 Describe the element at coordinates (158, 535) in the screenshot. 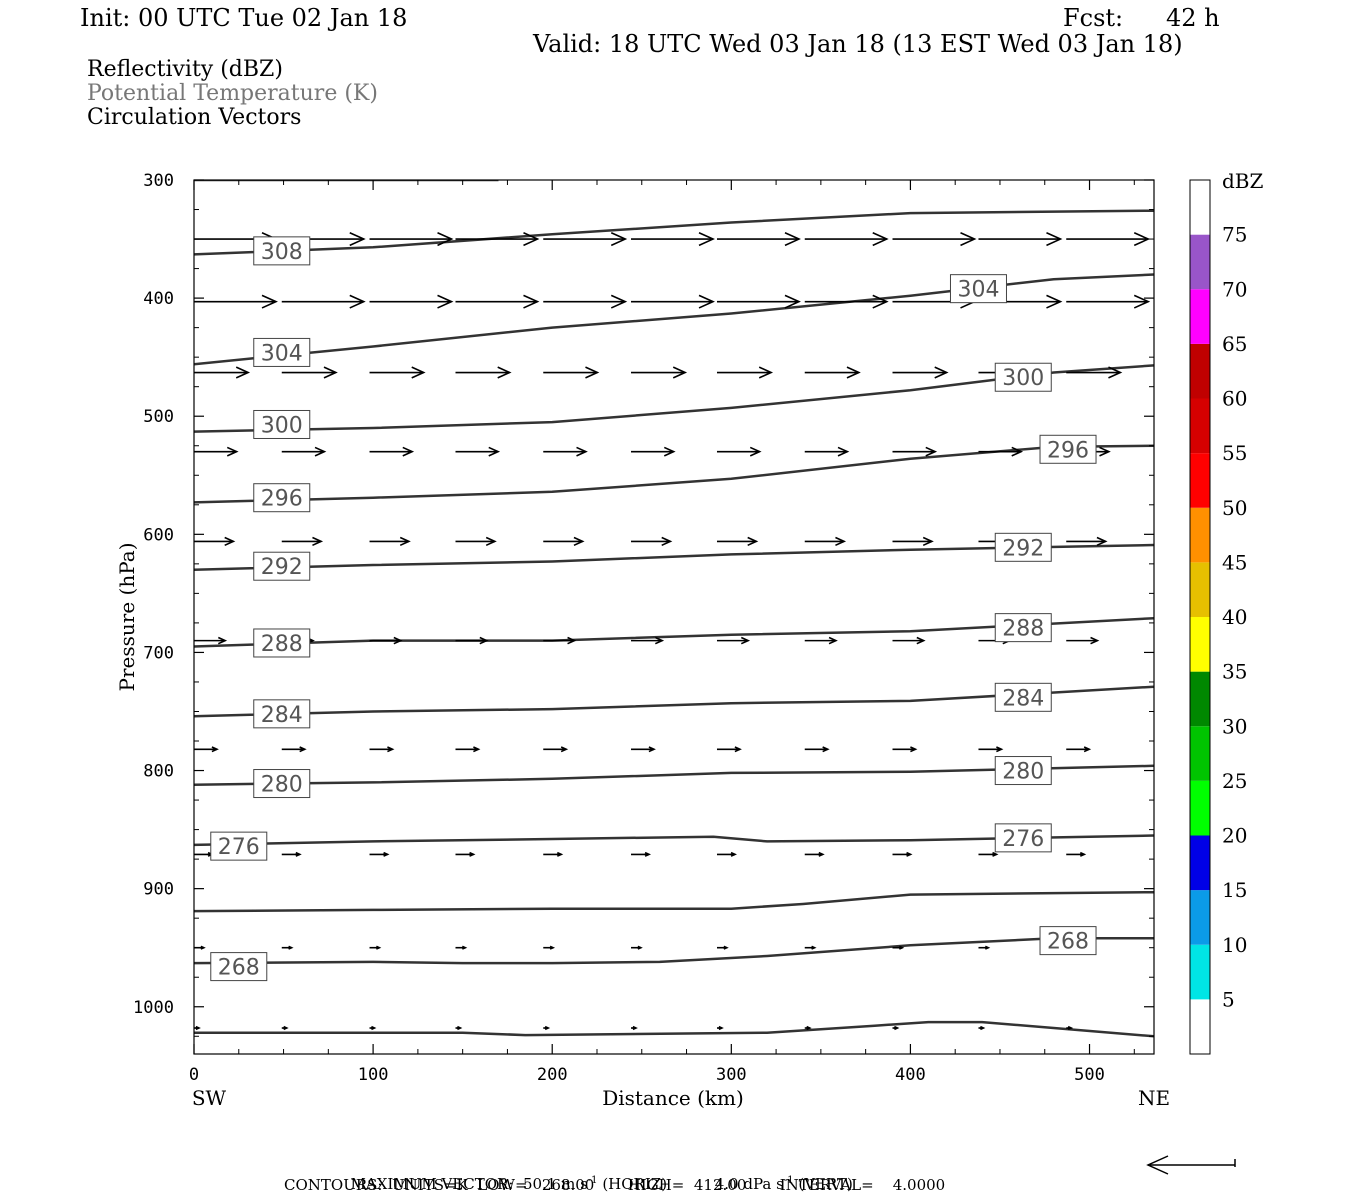

I see `y-tick-label: 600` at that location.